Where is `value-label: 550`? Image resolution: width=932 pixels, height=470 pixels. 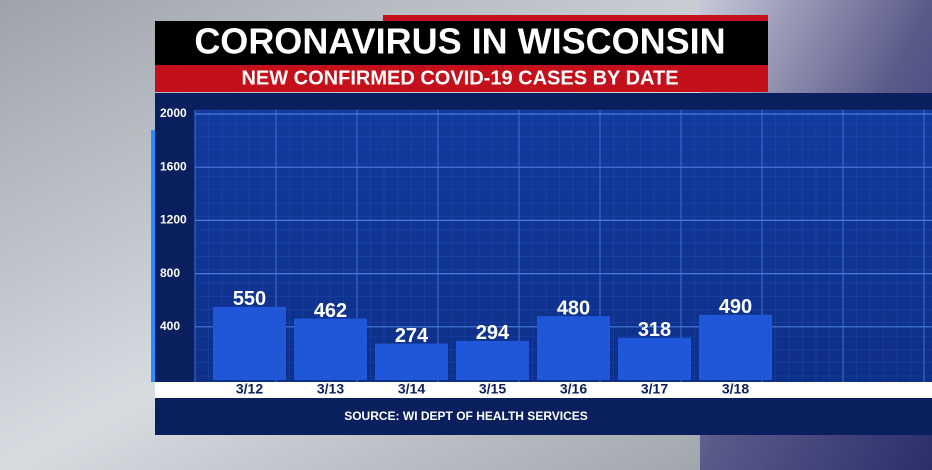 value-label: 550 is located at coordinates (249, 299).